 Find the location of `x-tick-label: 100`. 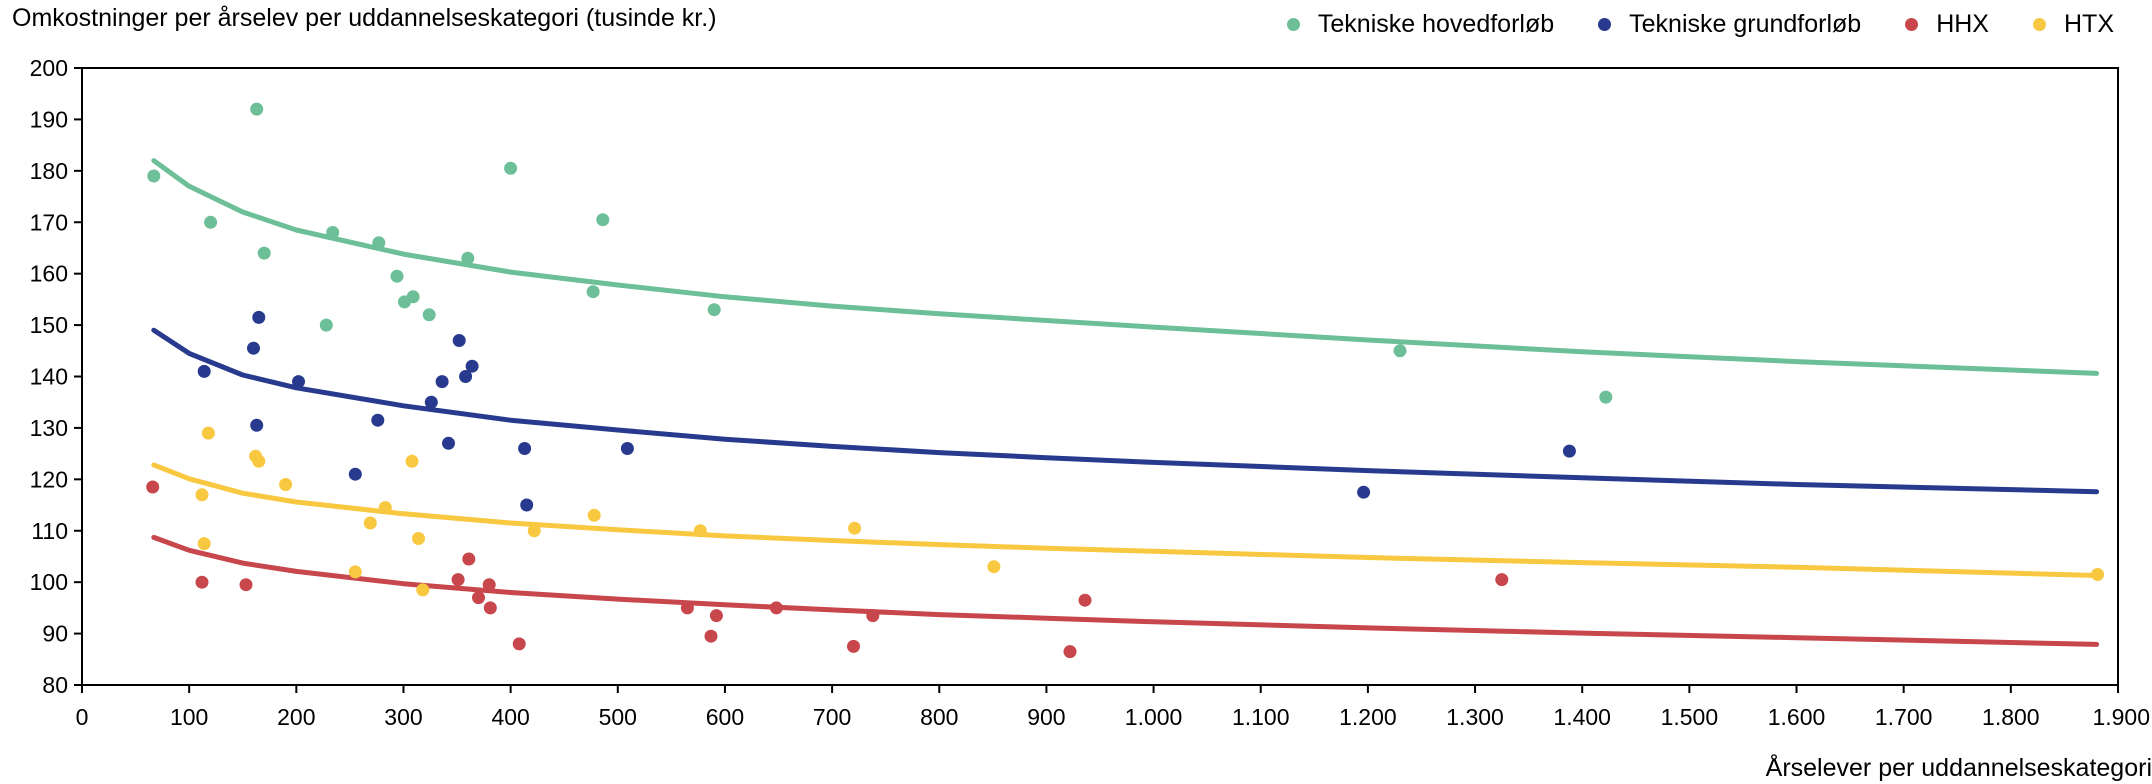

x-tick-label: 100 is located at coordinates (189, 717).